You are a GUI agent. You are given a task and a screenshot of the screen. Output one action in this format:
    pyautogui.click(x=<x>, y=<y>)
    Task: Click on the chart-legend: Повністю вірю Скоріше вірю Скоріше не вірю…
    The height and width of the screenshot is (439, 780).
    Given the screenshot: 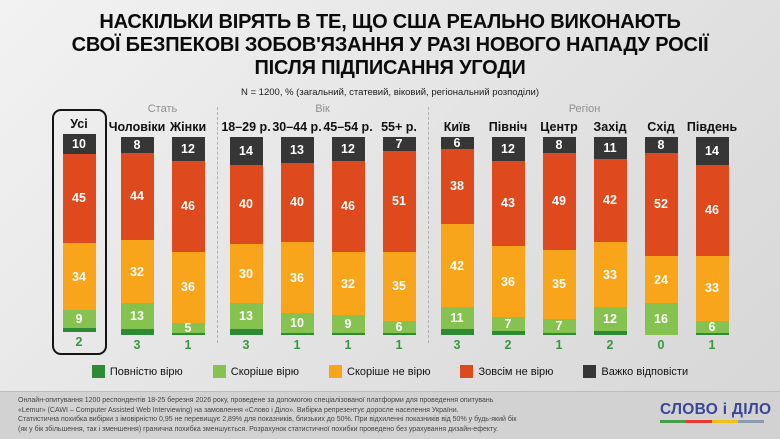 What is the action you would take?
    pyautogui.click(x=390, y=371)
    